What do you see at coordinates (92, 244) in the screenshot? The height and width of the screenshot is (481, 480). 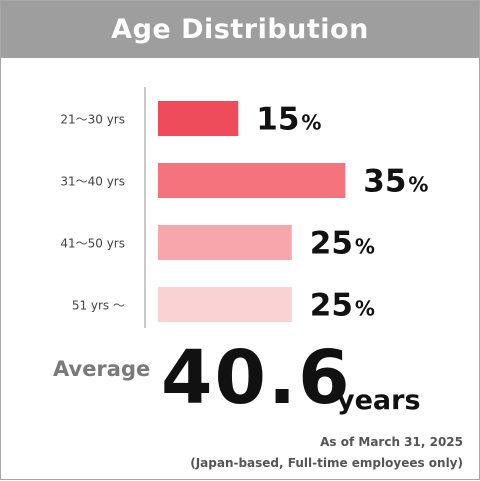 I see `category-label: 41～50 yrs` at bounding box center [92, 244].